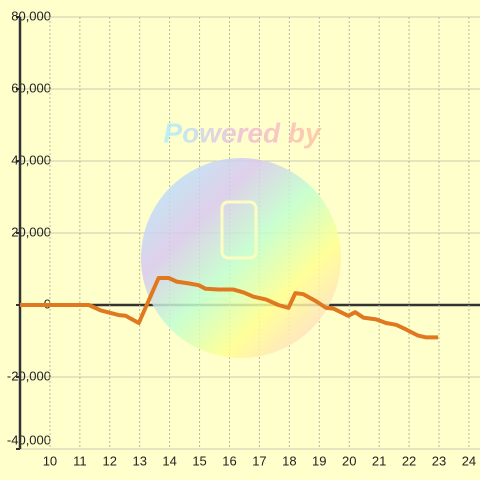 This screenshot has height=480, width=480. Describe the element at coordinates (29, 439) in the screenshot. I see `y-tick-label: -40,000` at that location.